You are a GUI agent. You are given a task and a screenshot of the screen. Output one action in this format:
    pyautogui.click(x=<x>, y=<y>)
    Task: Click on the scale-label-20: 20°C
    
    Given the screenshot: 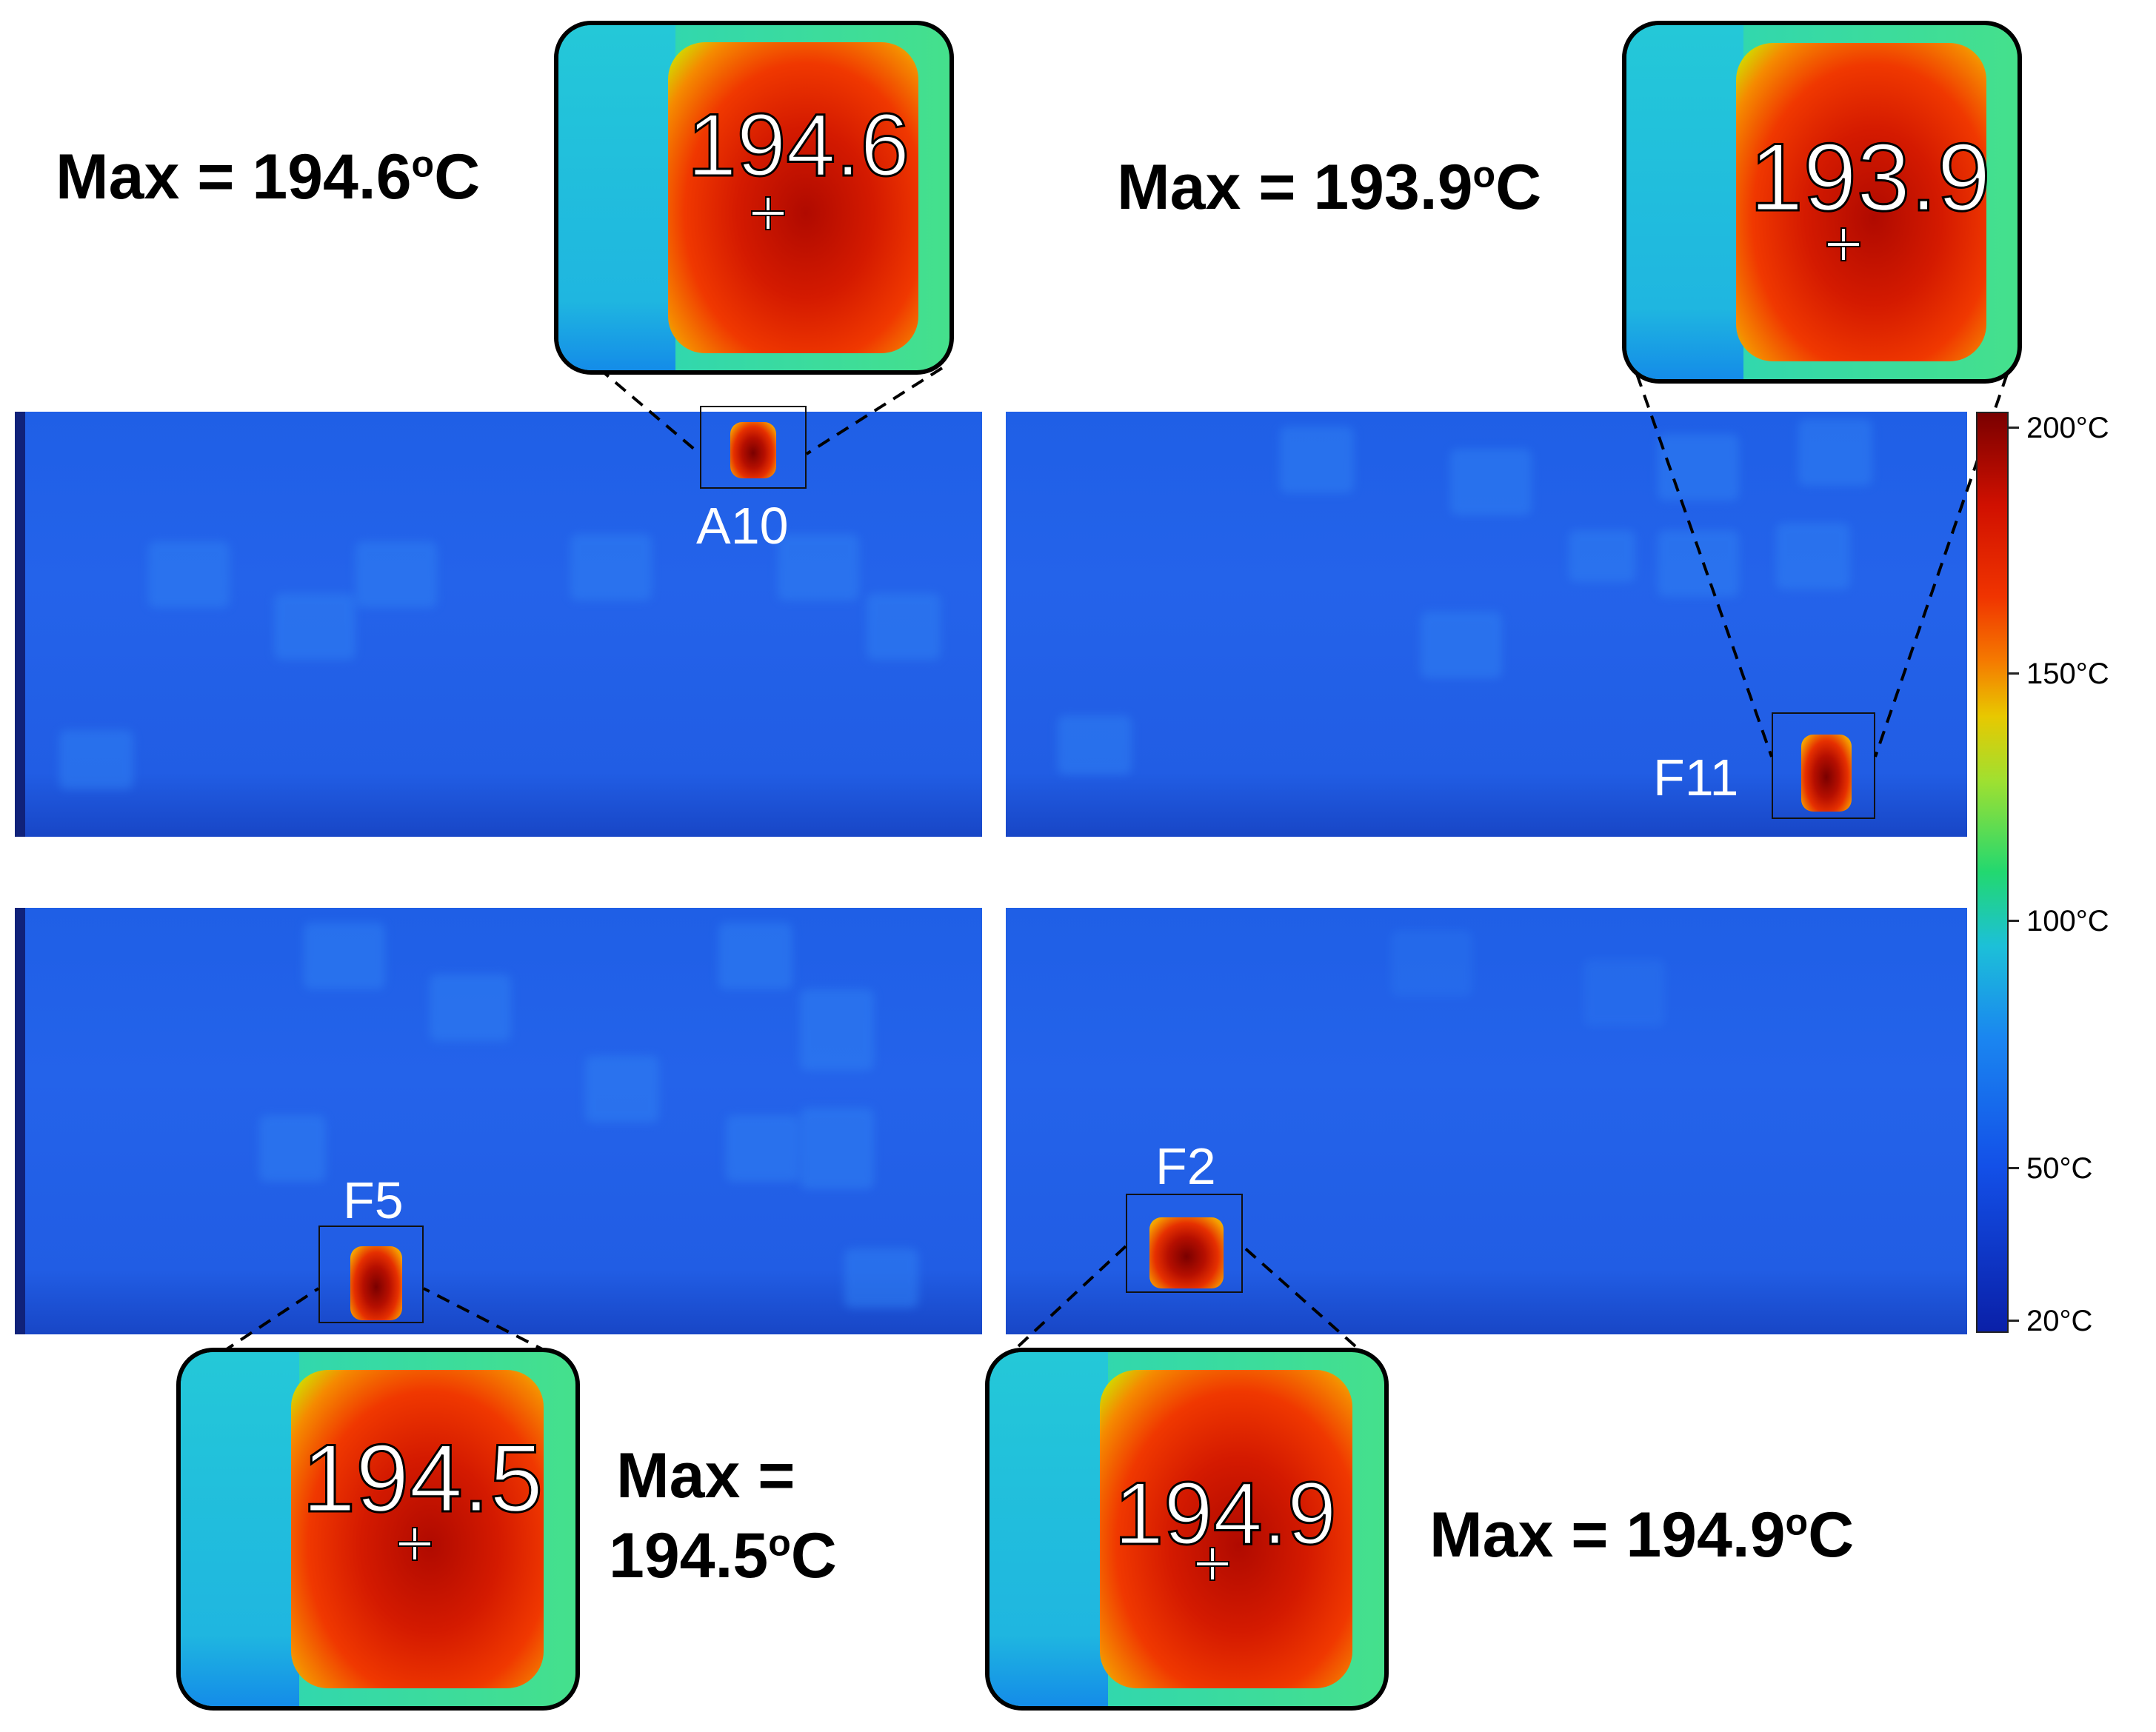 What is the action you would take?
    pyautogui.click(x=2059, y=1321)
    